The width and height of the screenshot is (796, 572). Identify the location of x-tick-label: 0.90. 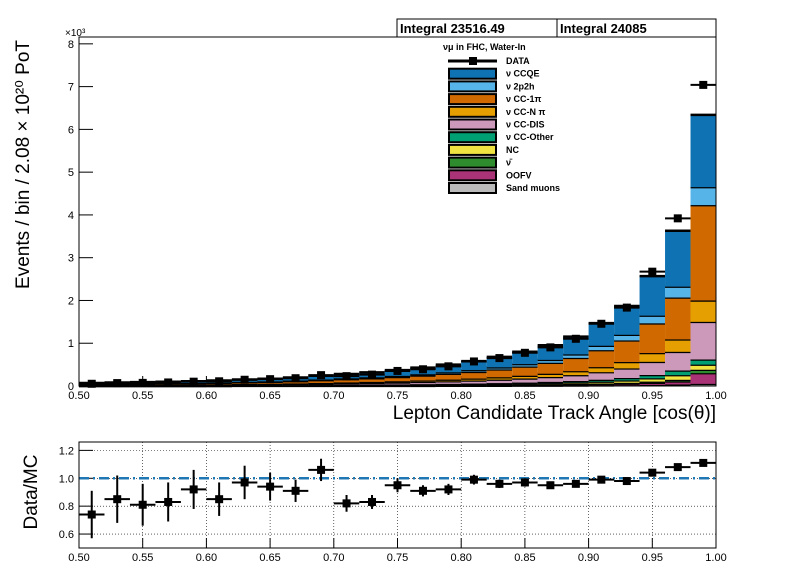
(588, 396).